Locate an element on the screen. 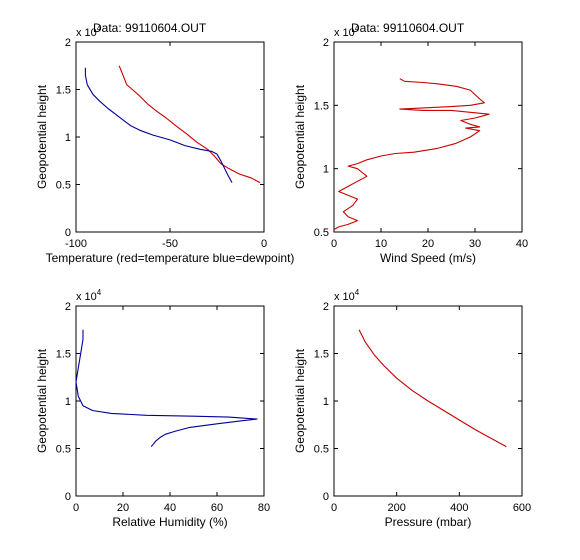 The width and height of the screenshot is (580, 560). x-tick-label: 600 is located at coordinates (522, 508).